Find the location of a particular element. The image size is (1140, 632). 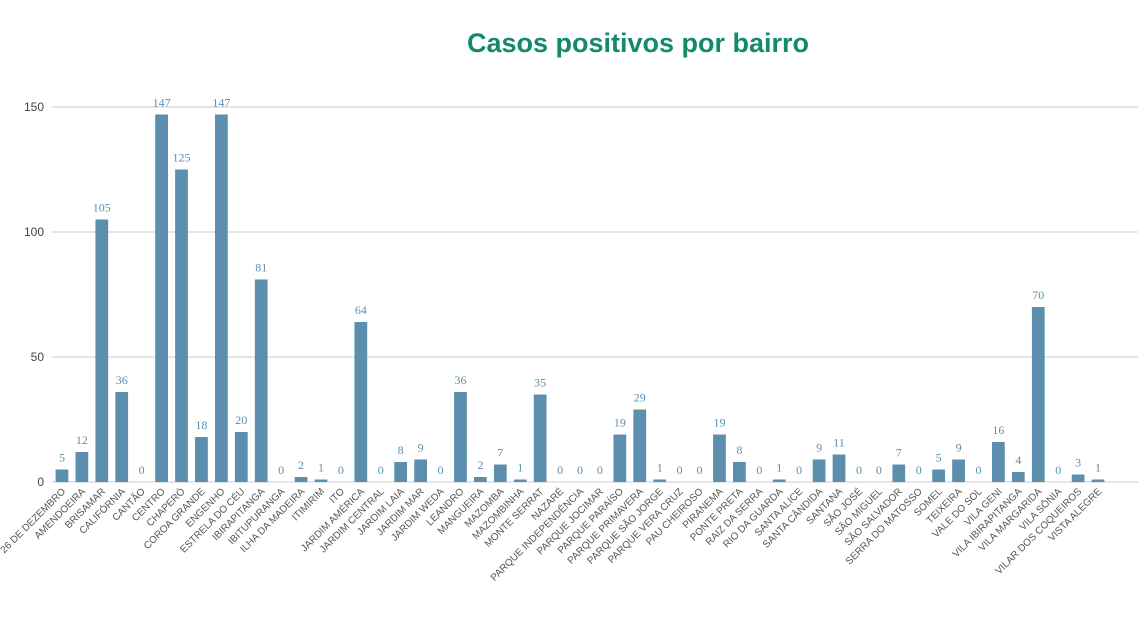

value-label: 70 is located at coordinates (1038, 295).